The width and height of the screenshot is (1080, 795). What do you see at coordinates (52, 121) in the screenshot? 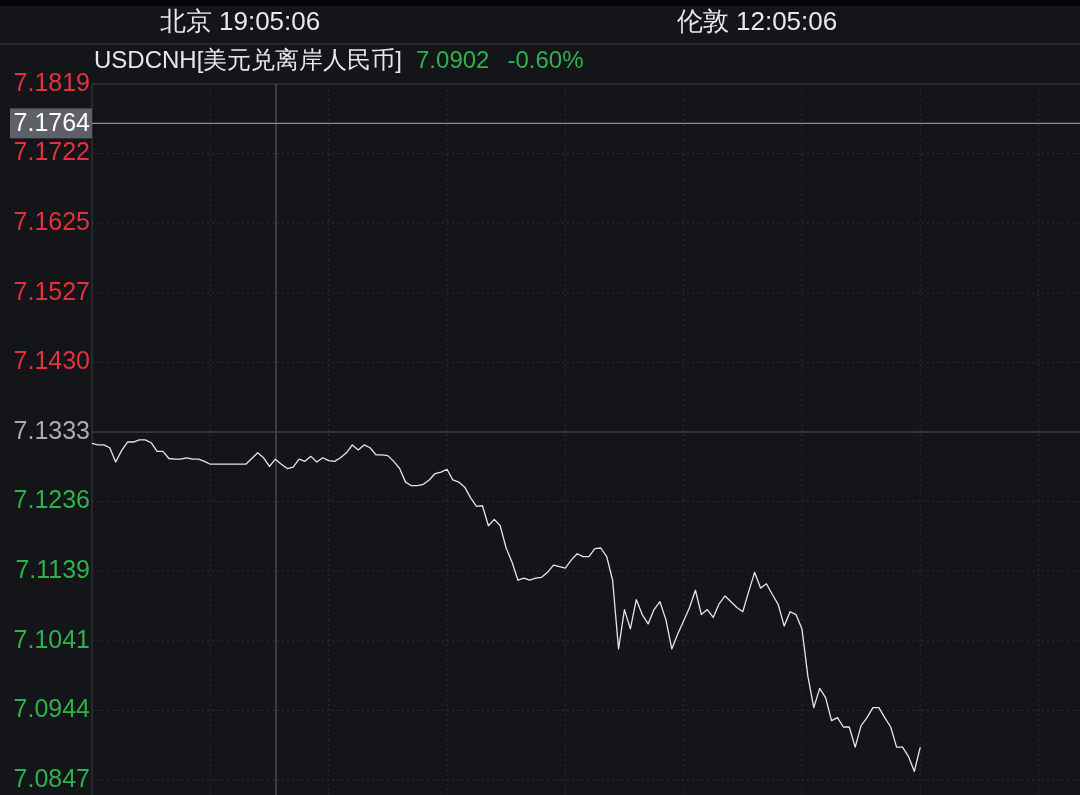
I see `ref-line-label: 7.1764` at bounding box center [52, 121].